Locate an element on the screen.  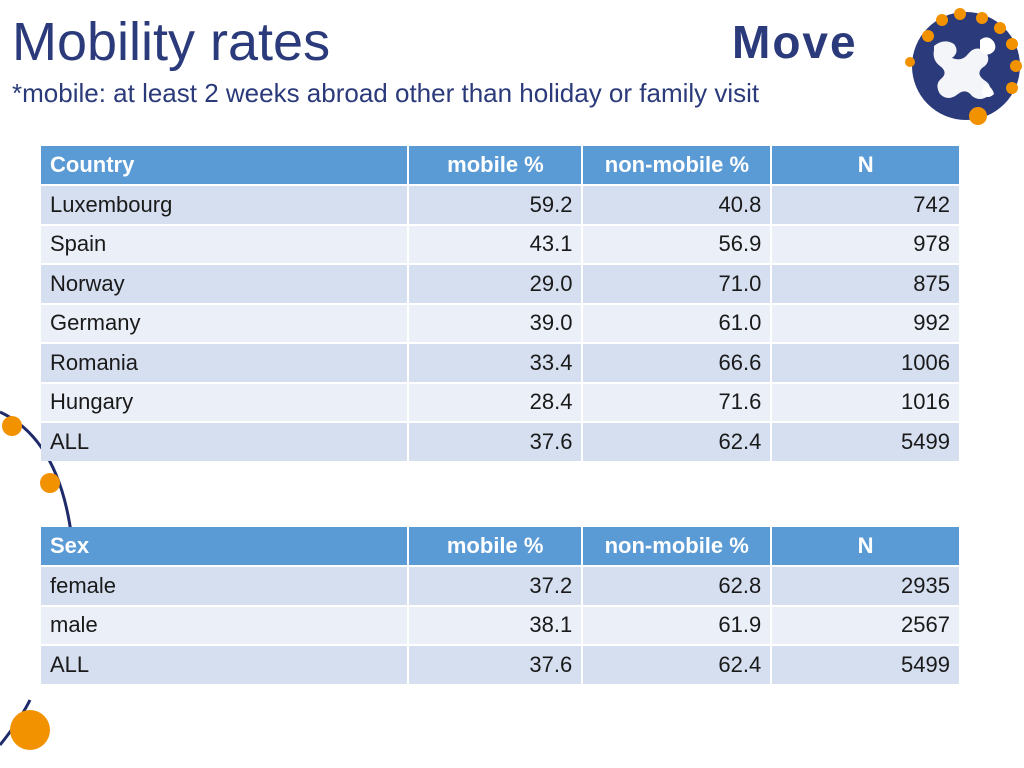
country-cell: Luxembourg is located at coordinates (224, 205).